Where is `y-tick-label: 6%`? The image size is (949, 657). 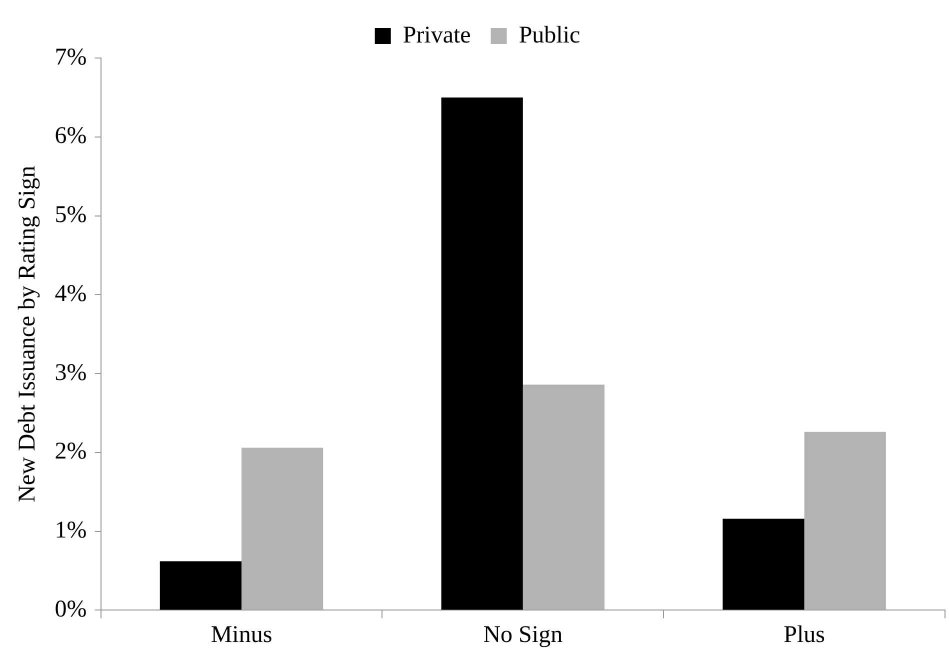
y-tick-label: 6% is located at coordinates (70, 136).